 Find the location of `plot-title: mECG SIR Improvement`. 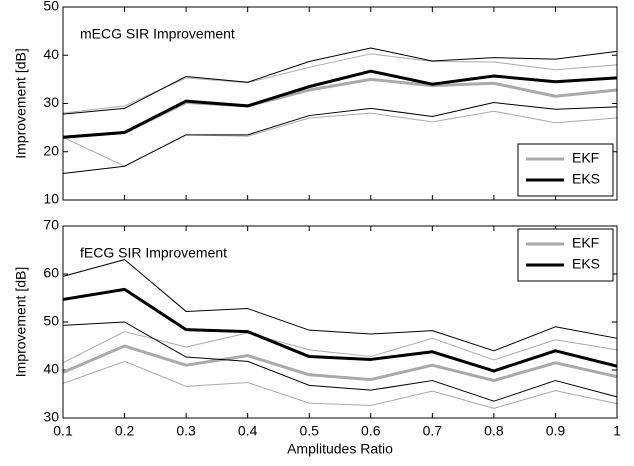

plot-title: mECG SIR Improvement is located at coordinates (157, 34).